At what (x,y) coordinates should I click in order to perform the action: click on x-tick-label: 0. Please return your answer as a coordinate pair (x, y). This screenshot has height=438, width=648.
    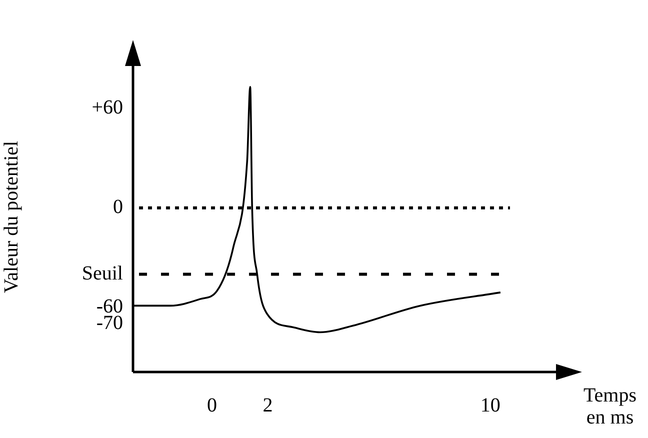
    Looking at the image, I should click on (212, 405).